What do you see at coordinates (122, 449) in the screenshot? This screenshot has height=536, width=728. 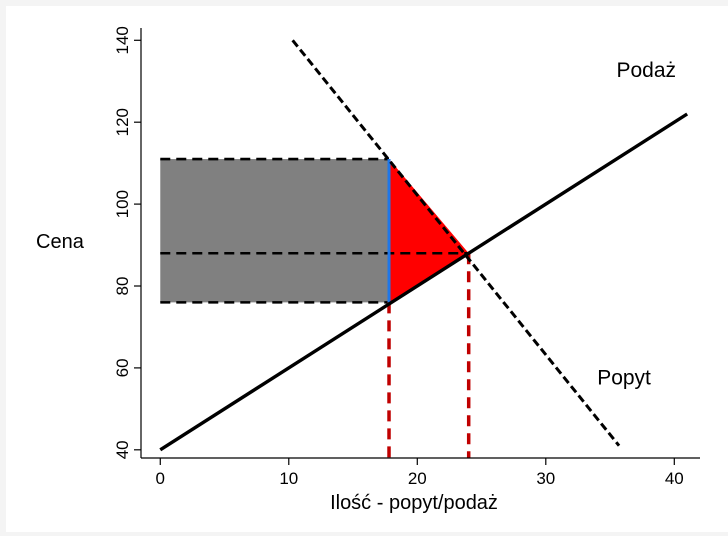 I see `y-tick-label: 40` at bounding box center [122, 449].